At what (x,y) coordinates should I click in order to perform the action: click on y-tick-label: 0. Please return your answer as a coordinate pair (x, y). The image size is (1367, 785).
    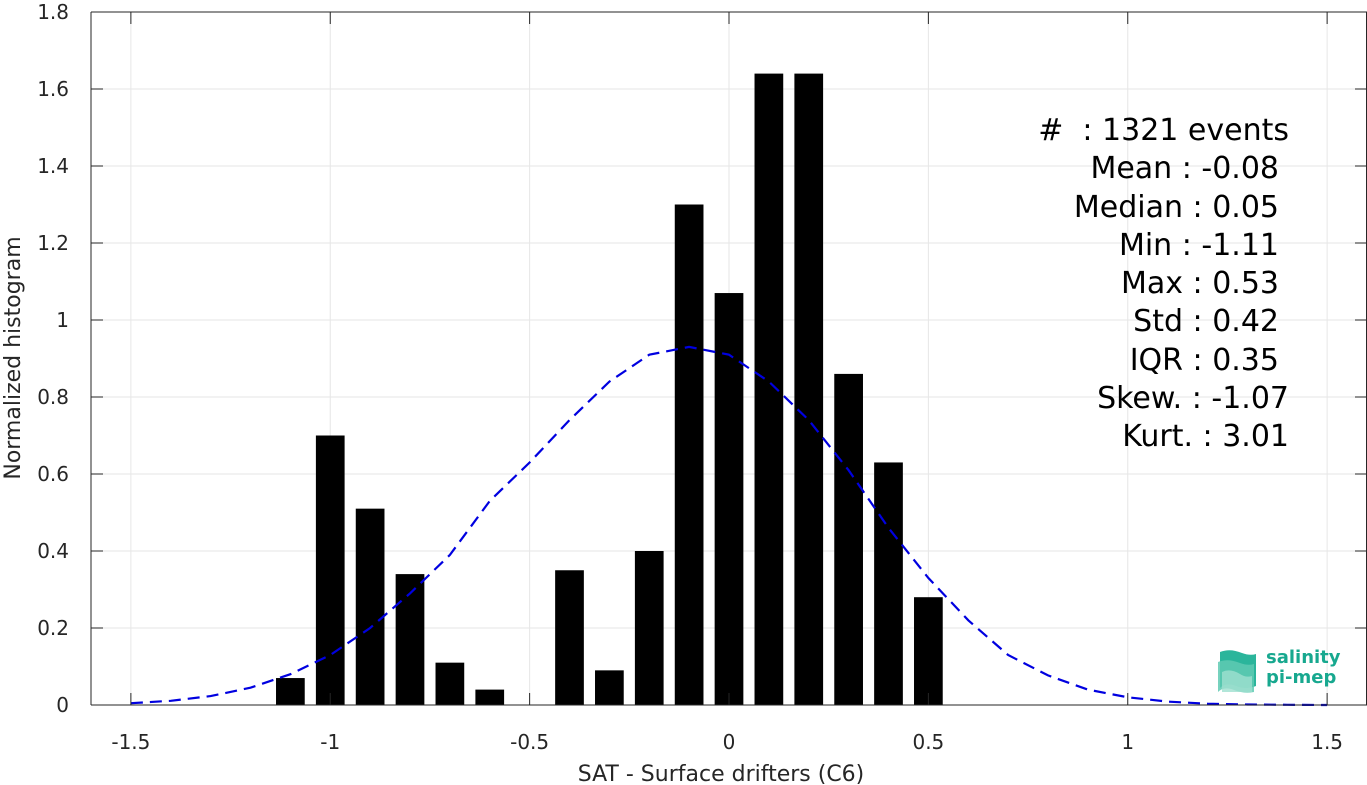
    Looking at the image, I should click on (62, 705).